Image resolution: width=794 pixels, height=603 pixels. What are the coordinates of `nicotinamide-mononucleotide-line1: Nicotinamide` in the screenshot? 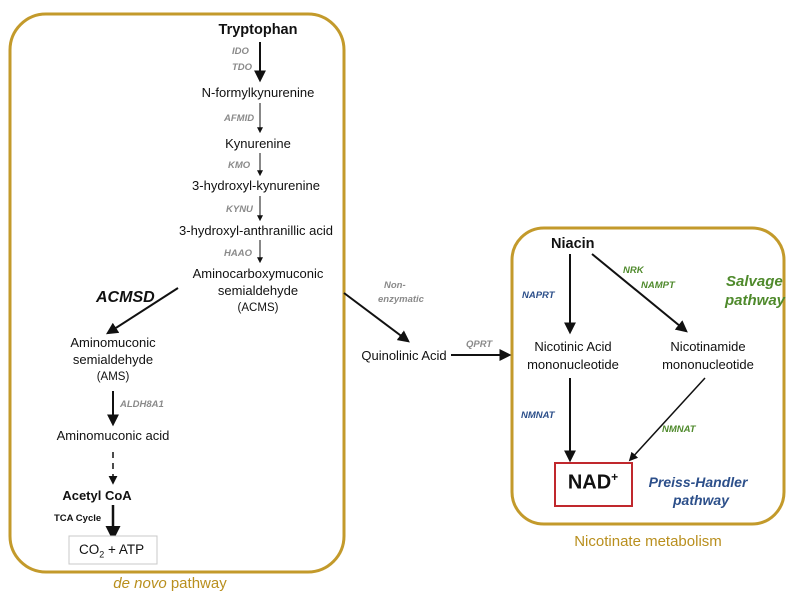 It's located at (708, 346).